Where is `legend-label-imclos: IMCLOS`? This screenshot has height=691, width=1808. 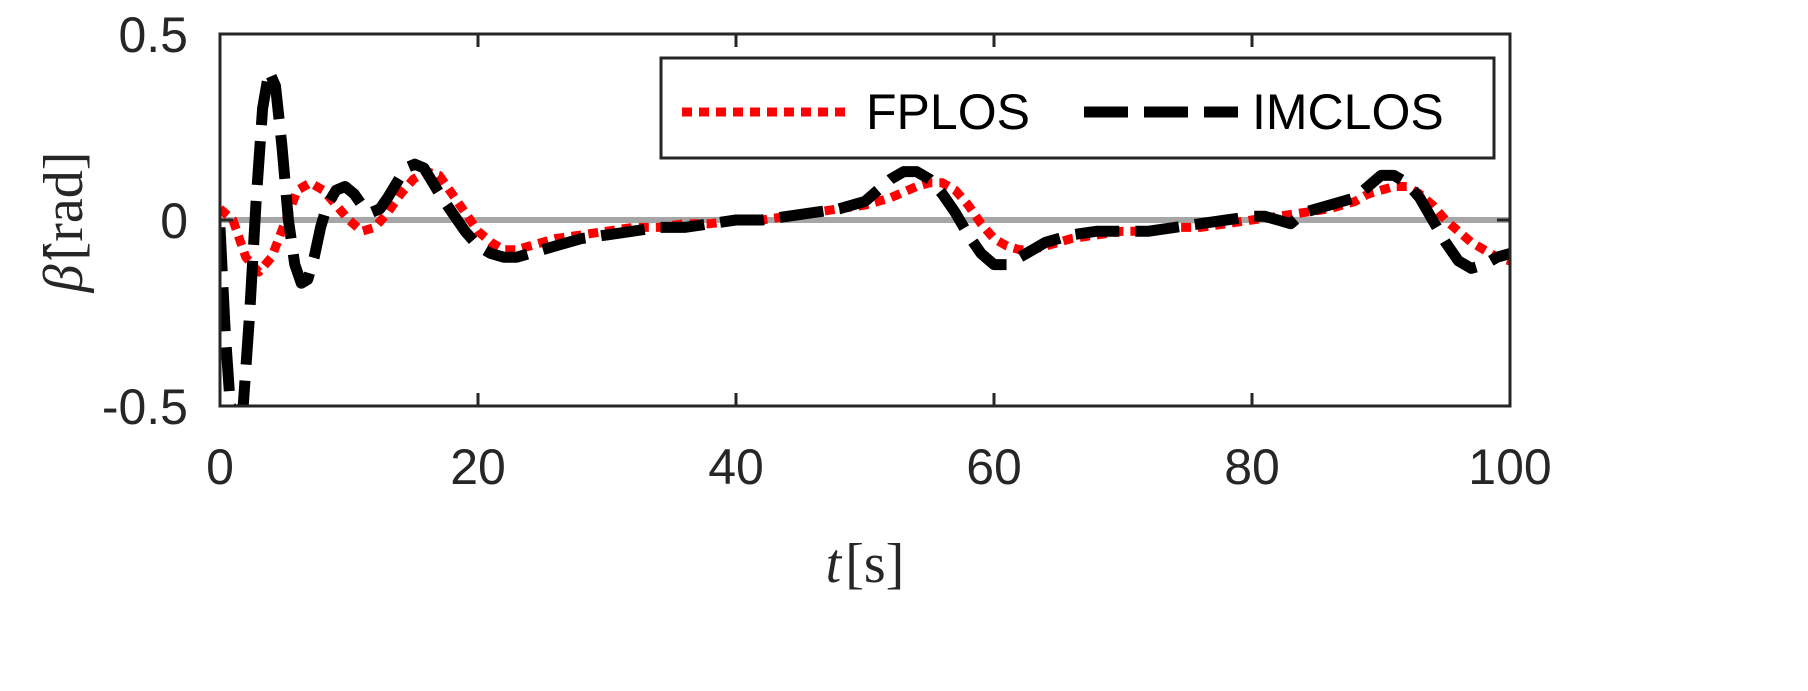
legend-label-imclos: IMCLOS is located at coordinates (1348, 112).